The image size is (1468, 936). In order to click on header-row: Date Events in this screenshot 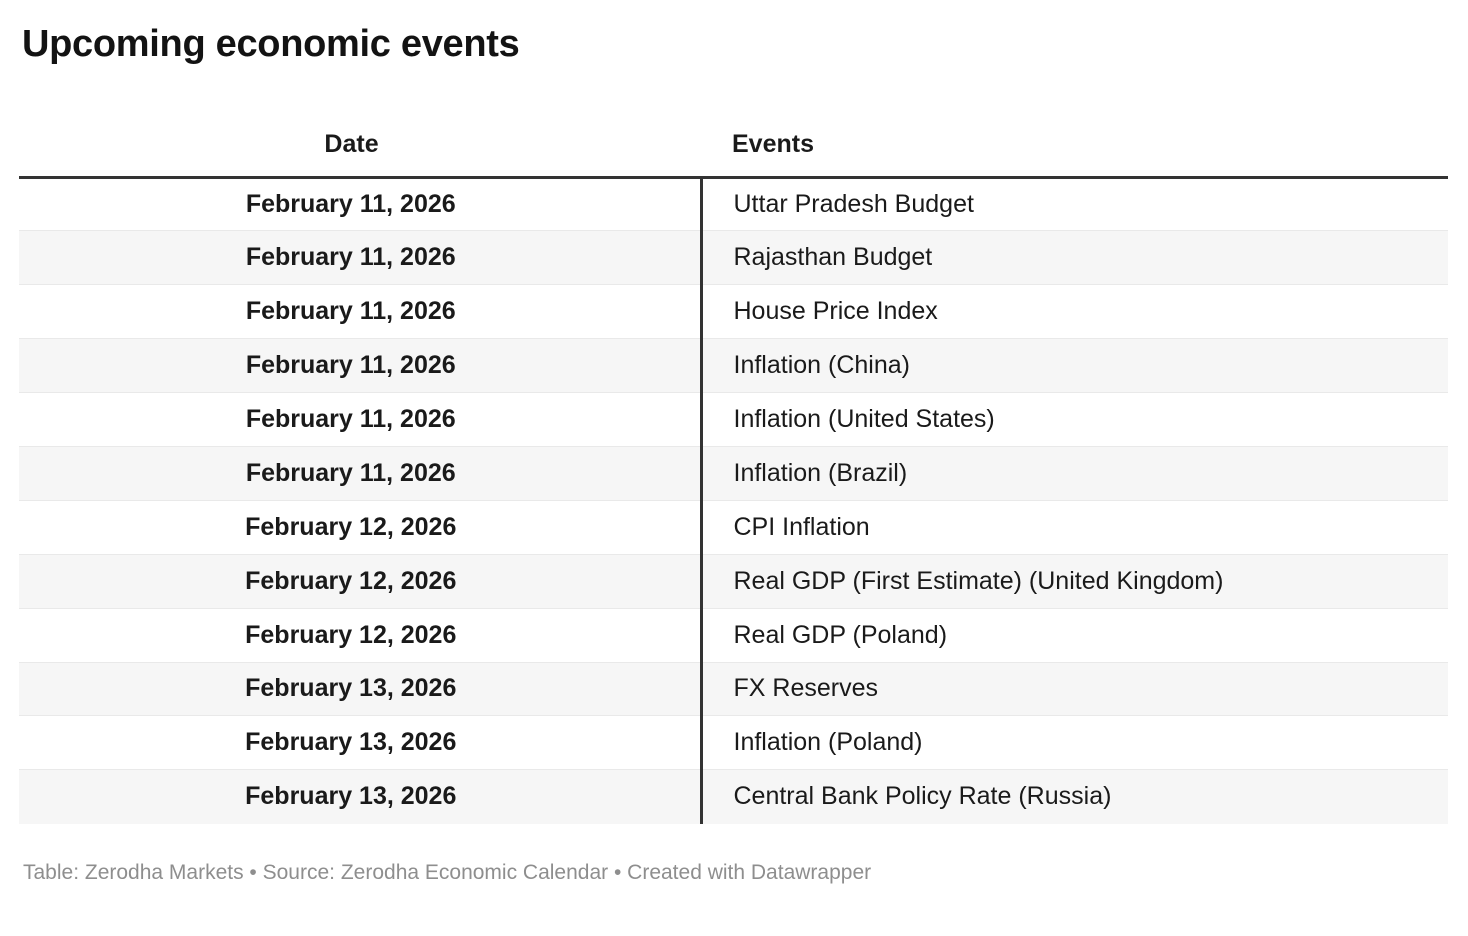, I will do `click(733, 140)`.